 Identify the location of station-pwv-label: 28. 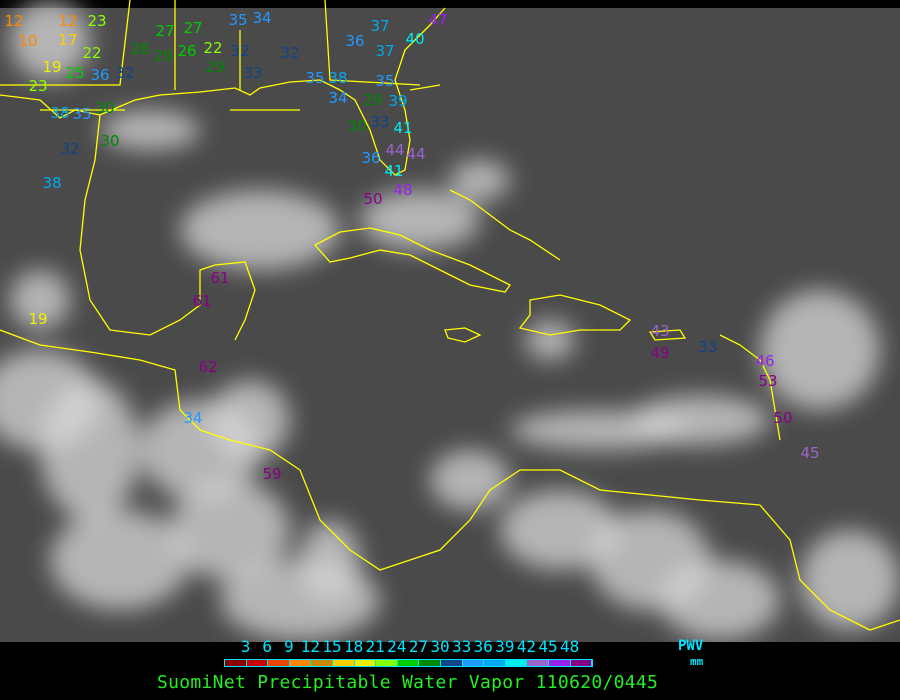
(139, 49).